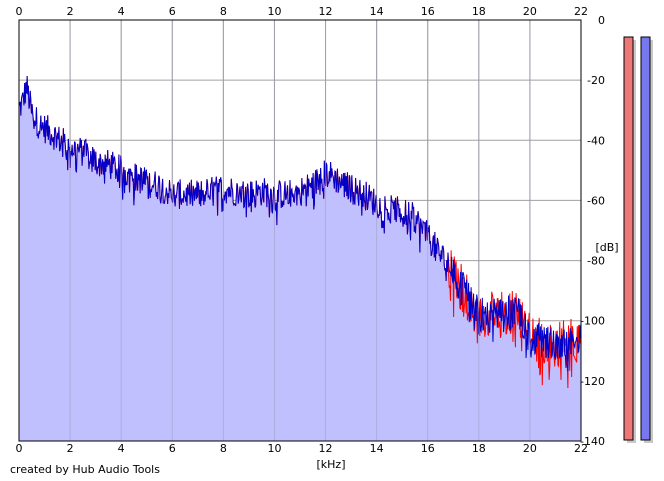  Describe the element at coordinates (581, 448) in the screenshot. I see `x-tick-label-bottom: 22` at that location.